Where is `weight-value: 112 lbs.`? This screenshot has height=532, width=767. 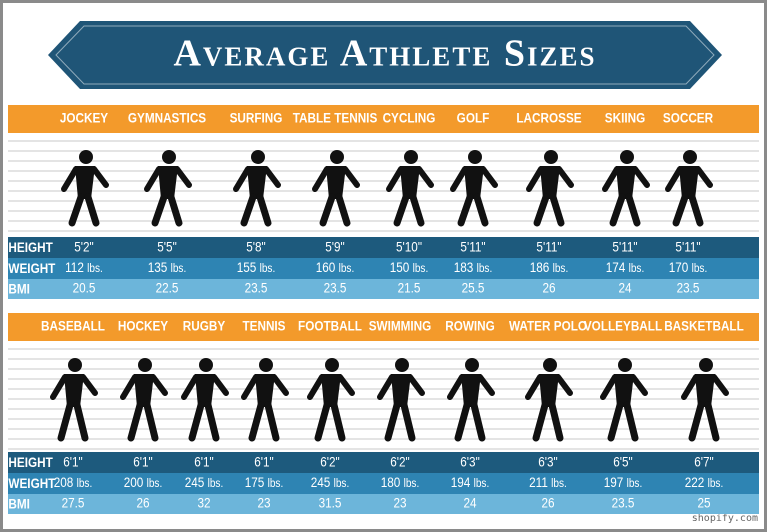 weight-value: 112 lbs. is located at coordinates (84, 268).